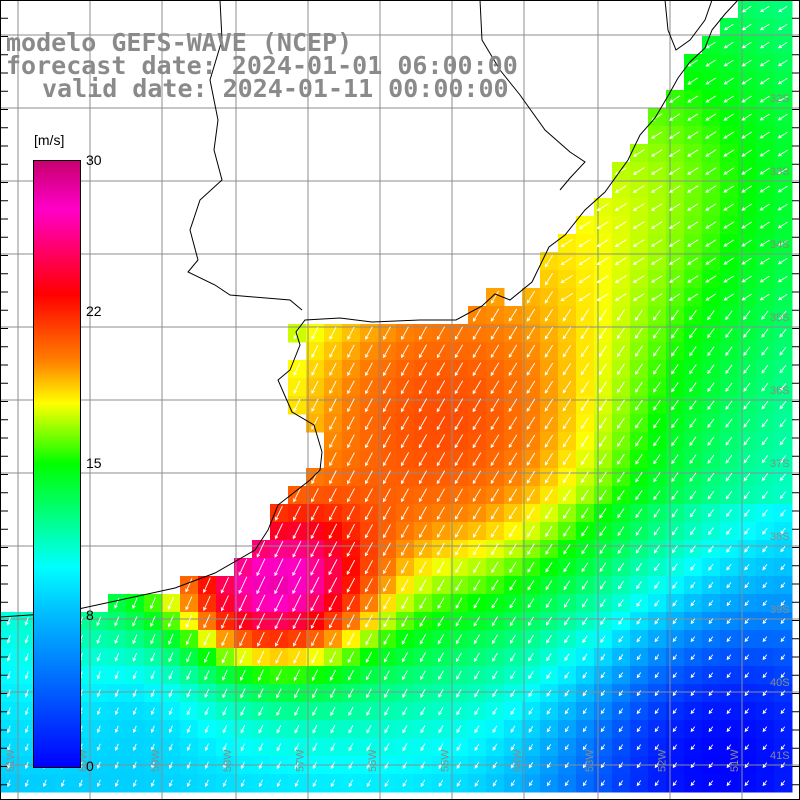  What do you see at coordinates (228, 760) in the screenshot?
I see `lon-label: 58W` at bounding box center [228, 760].